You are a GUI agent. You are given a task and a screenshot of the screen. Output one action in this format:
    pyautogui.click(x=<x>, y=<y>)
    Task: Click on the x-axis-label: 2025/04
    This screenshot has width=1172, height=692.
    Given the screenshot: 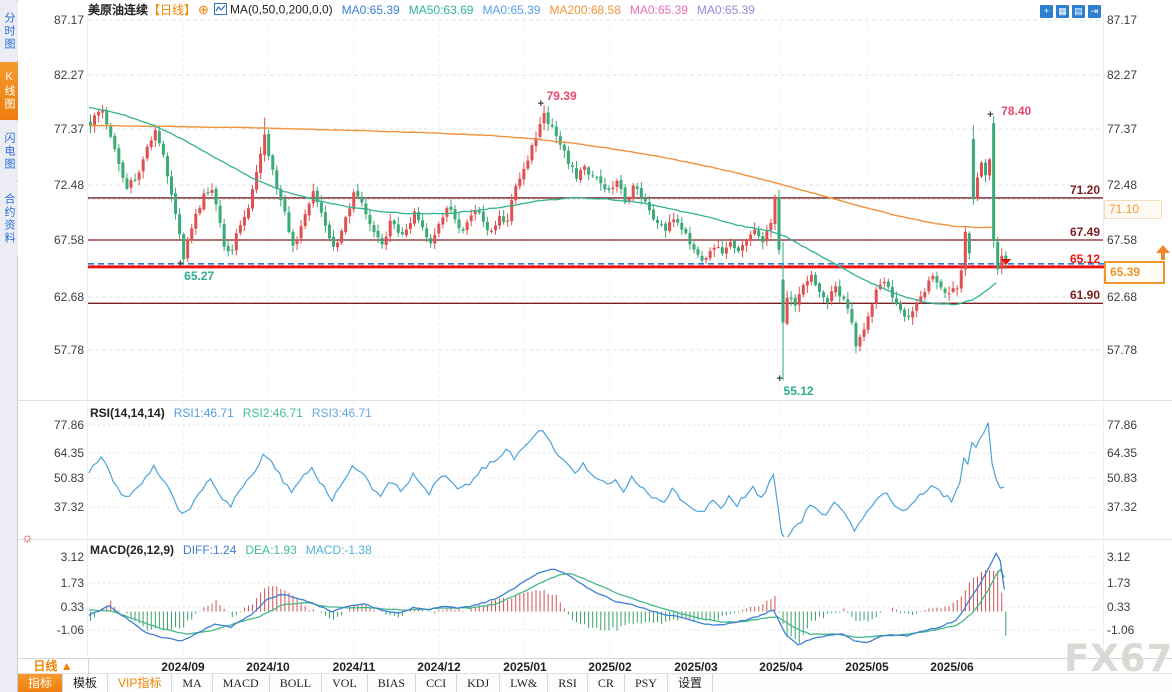 What is the action you would take?
    pyautogui.click(x=781, y=667)
    